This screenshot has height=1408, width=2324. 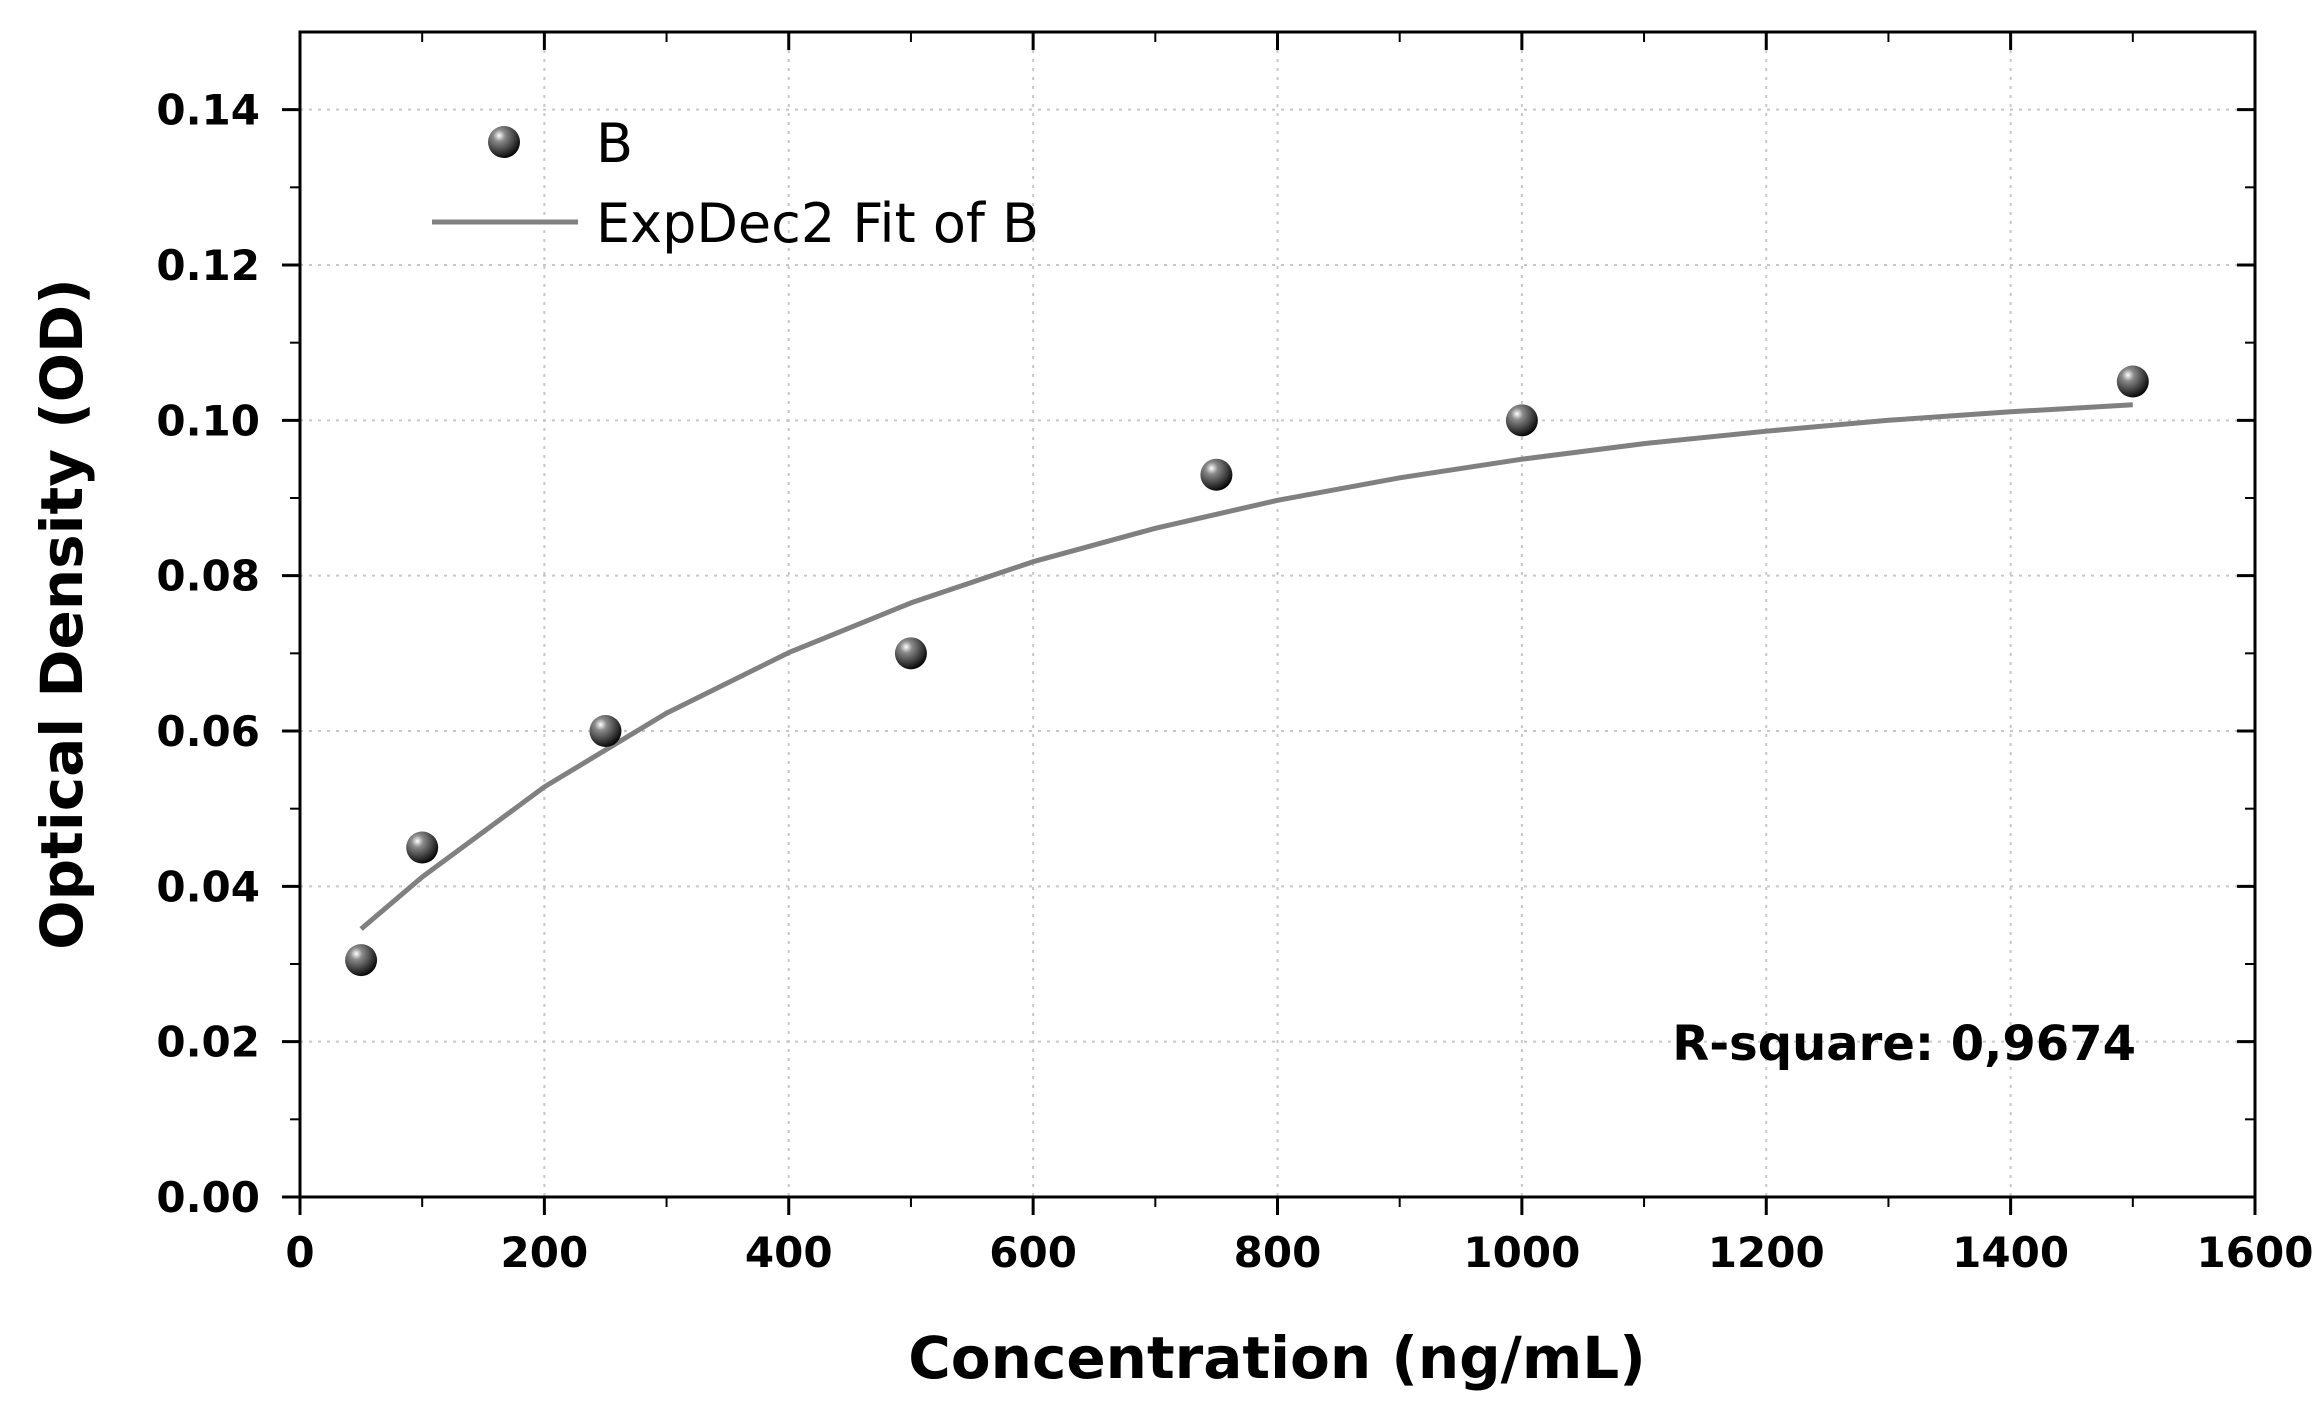 I want to click on legend: B ExpDec2 Fit of B, so click(x=735, y=183).